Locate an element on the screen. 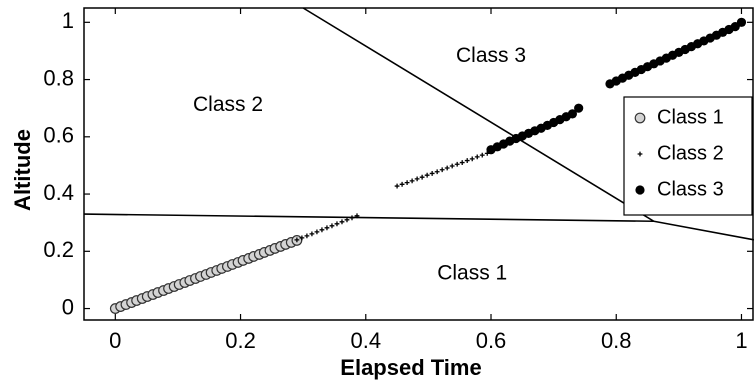 The image size is (754, 380). x-tick-label: 0.2 is located at coordinates (240, 340).